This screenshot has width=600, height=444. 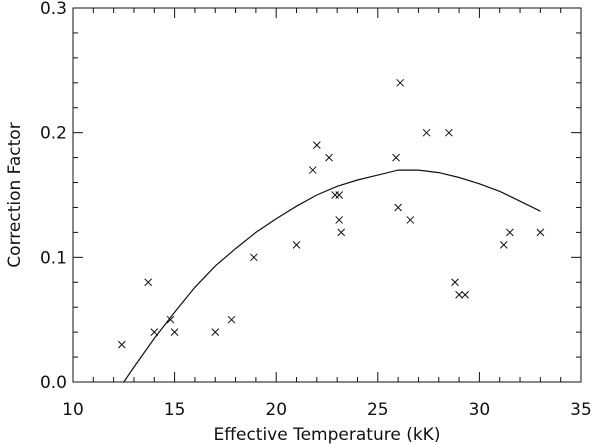 I want to click on x-tick-label: 30, so click(x=480, y=410).